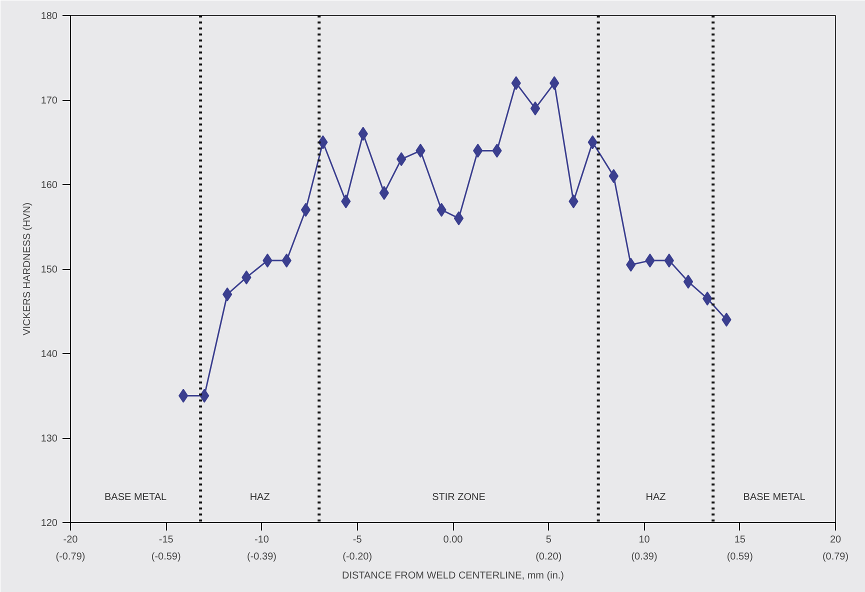 The height and width of the screenshot is (592, 865). I want to click on y-tick-label: 180, so click(49, 16).